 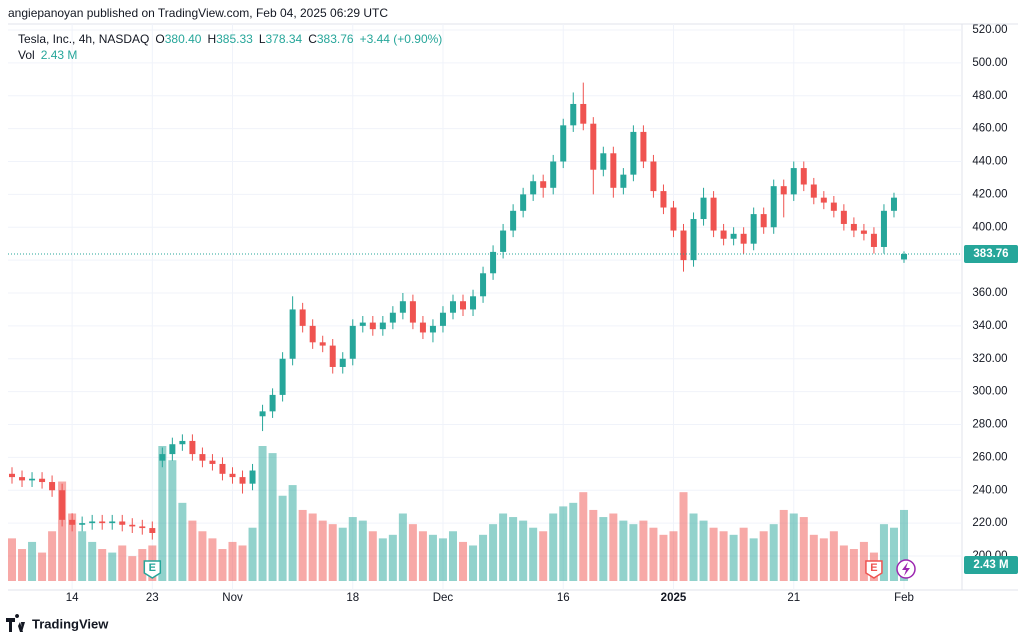 I want to click on y-tick-label: 400.00, so click(x=989, y=227).